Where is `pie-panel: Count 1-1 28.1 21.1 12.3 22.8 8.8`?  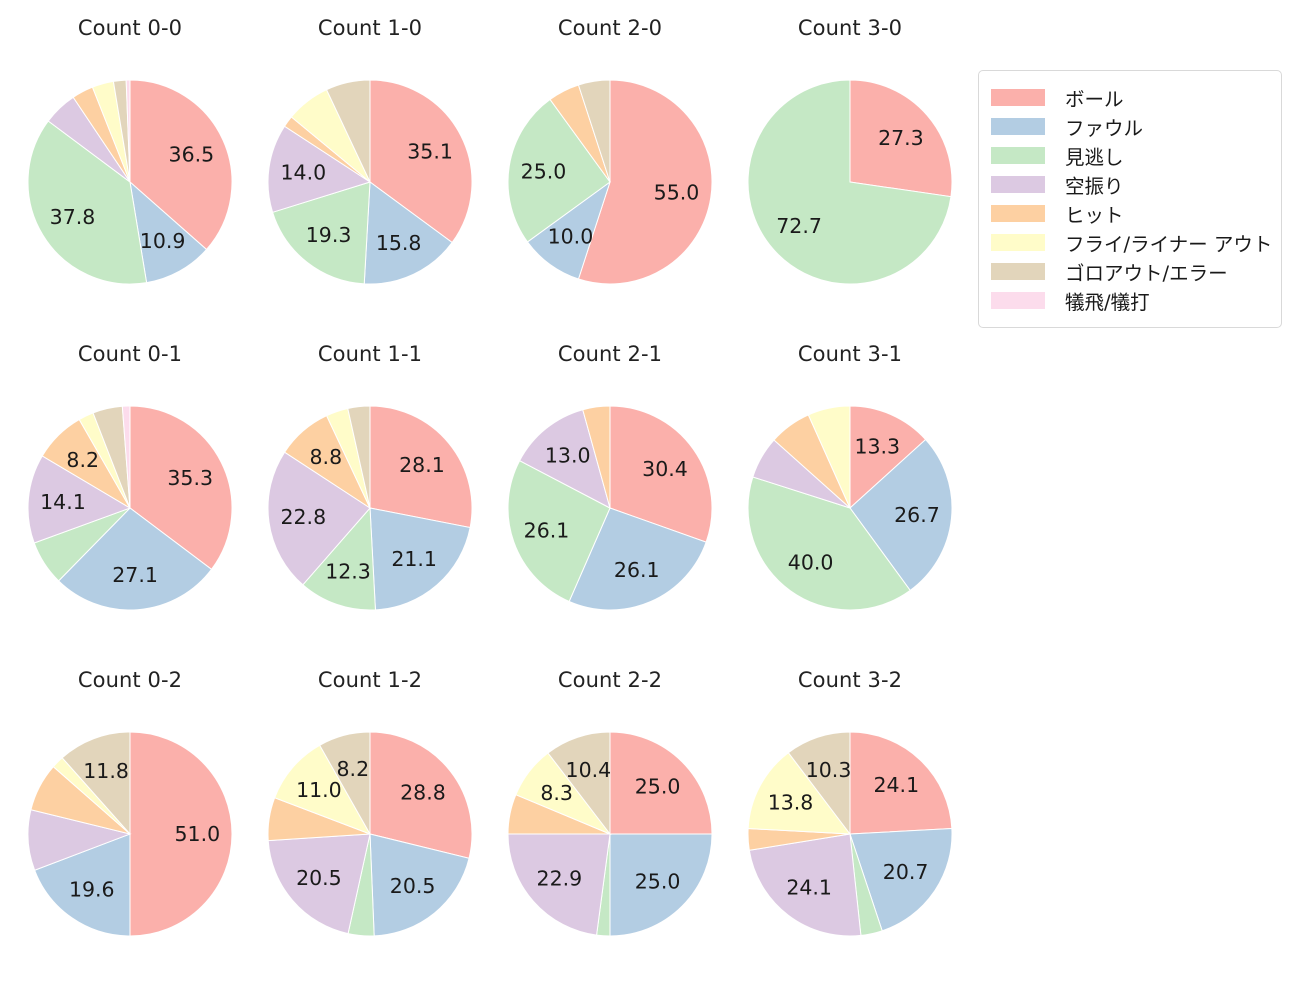
pie-panel: Count 1-1 28.1 21.1 12.3 22.8 8.8 is located at coordinates (370, 486).